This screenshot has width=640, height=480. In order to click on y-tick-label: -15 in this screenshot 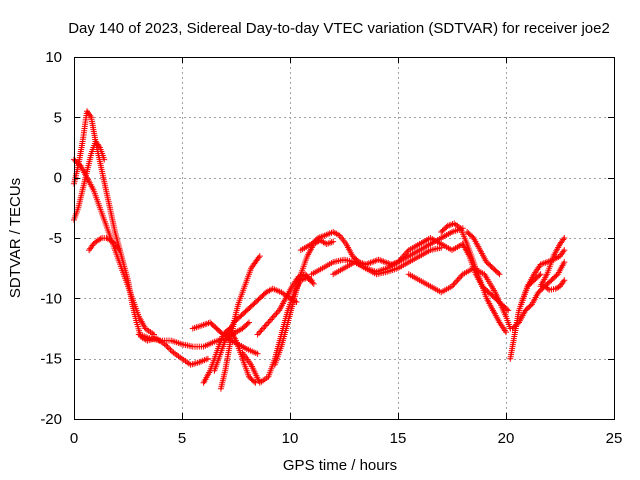, I will do `click(51, 359)`.